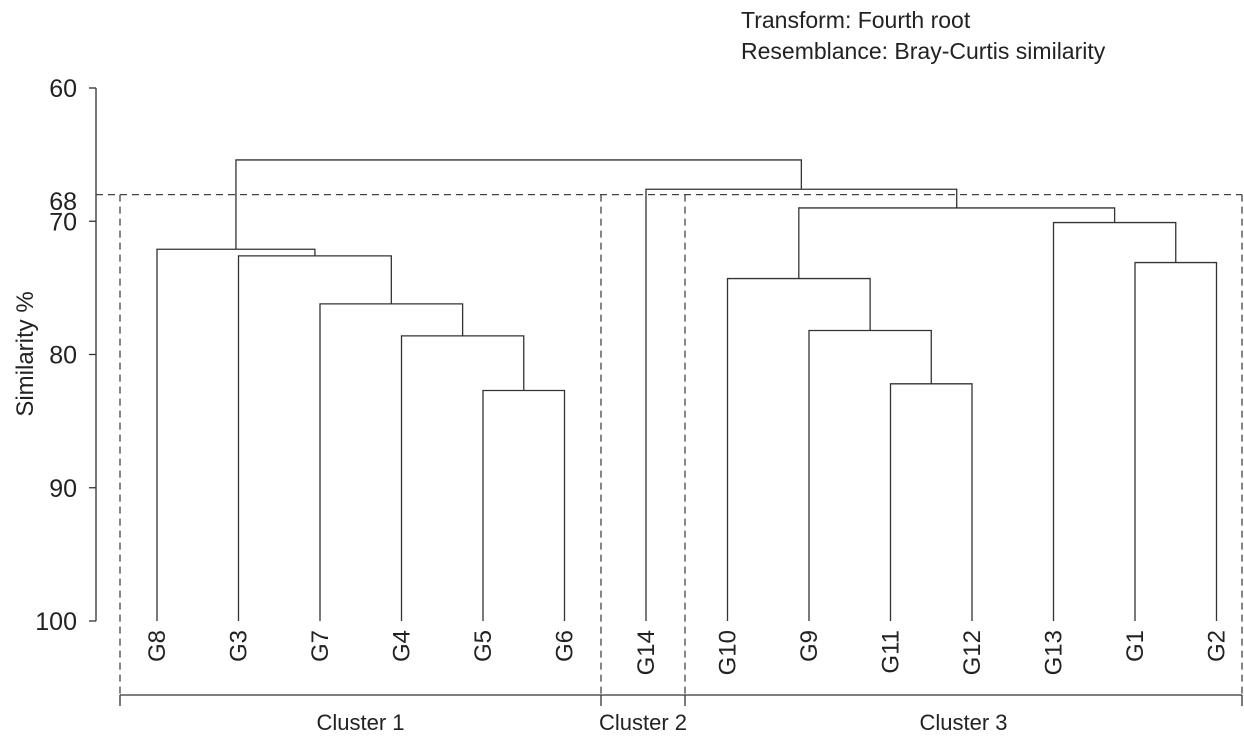 This screenshot has width=1244, height=738. Describe the element at coordinates (1054, 652) in the screenshot. I see `leaf-label: G13` at that location.